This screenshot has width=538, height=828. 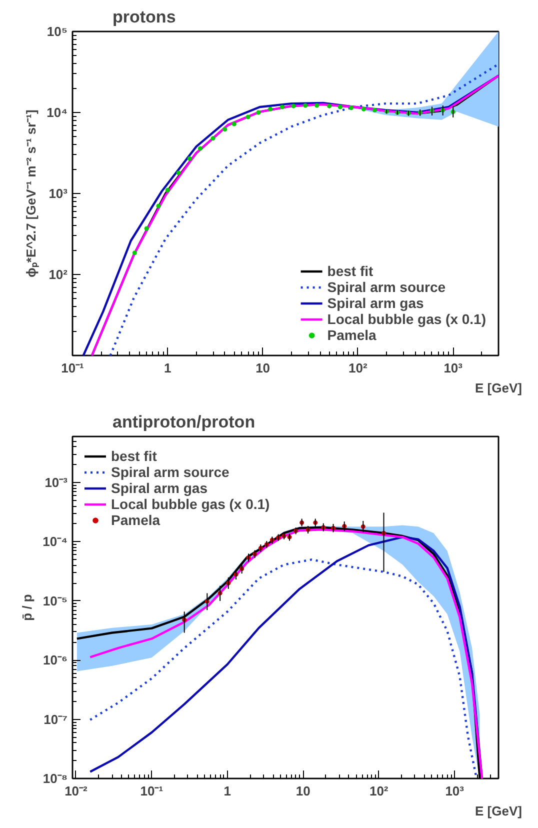 I want to click on y-tick-label: 10³, so click(x=58, y=193).